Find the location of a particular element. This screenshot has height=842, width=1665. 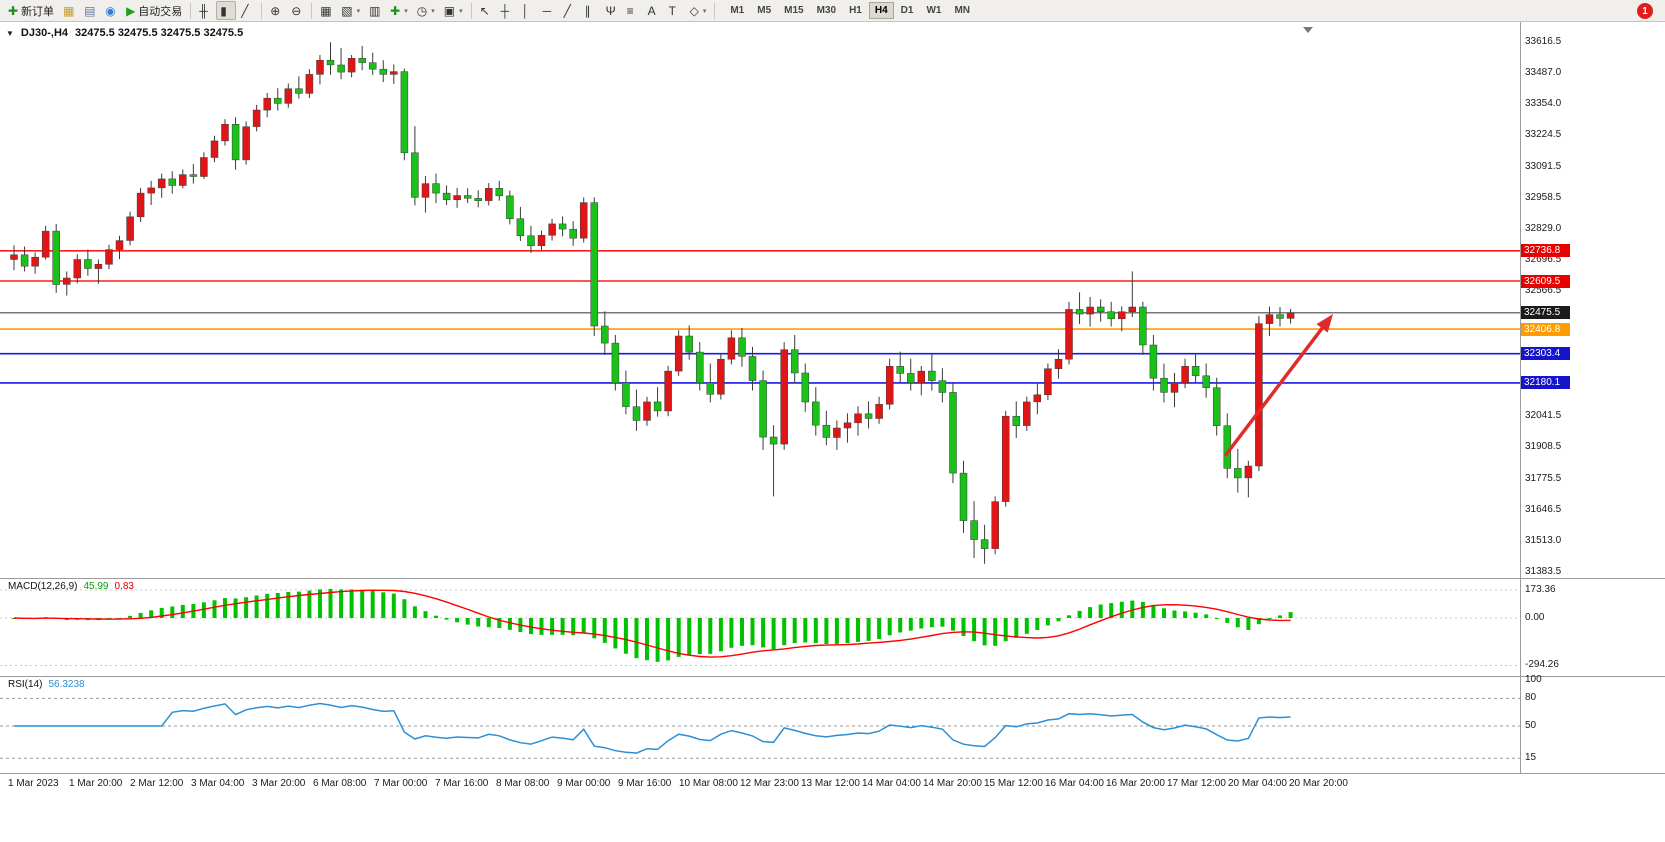

profiles-button: ▤ is located at coordinates (90, 10).